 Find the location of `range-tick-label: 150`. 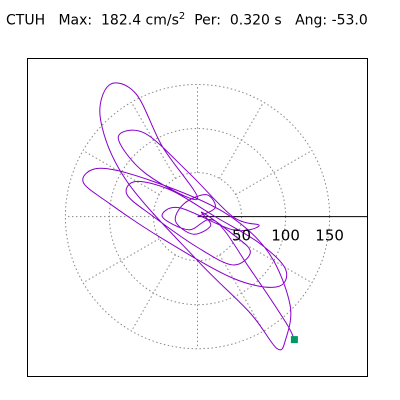

range-tick-label: 150 is located at coordinates (329, 236).